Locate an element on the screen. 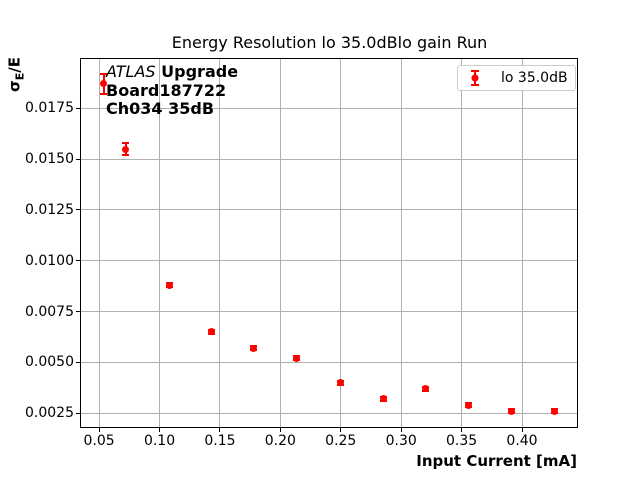 Image resolution: width=640 pixels, height=480 pixels. y-tick-label: 0.0050 is located at coordinates (49, 362).